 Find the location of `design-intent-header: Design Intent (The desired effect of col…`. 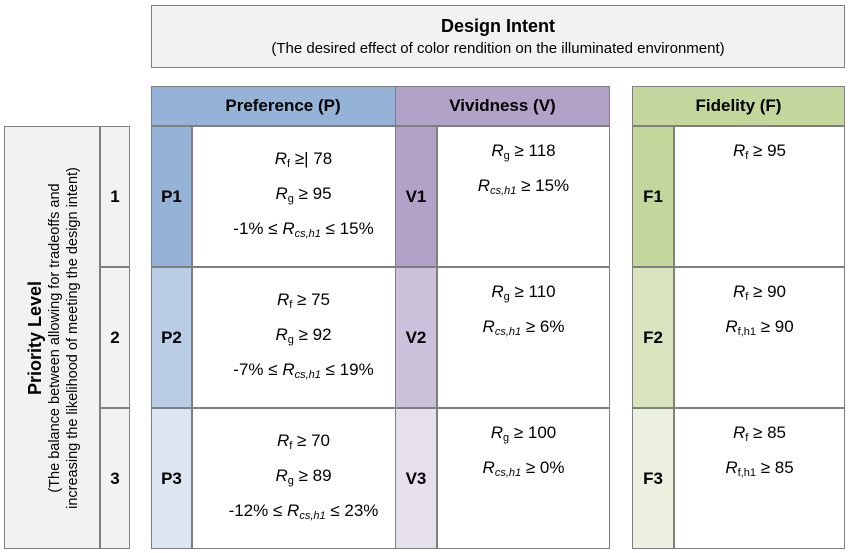

design-intent-header: Design Intent (The desired effect of col… is located at coordinates (498, 36).